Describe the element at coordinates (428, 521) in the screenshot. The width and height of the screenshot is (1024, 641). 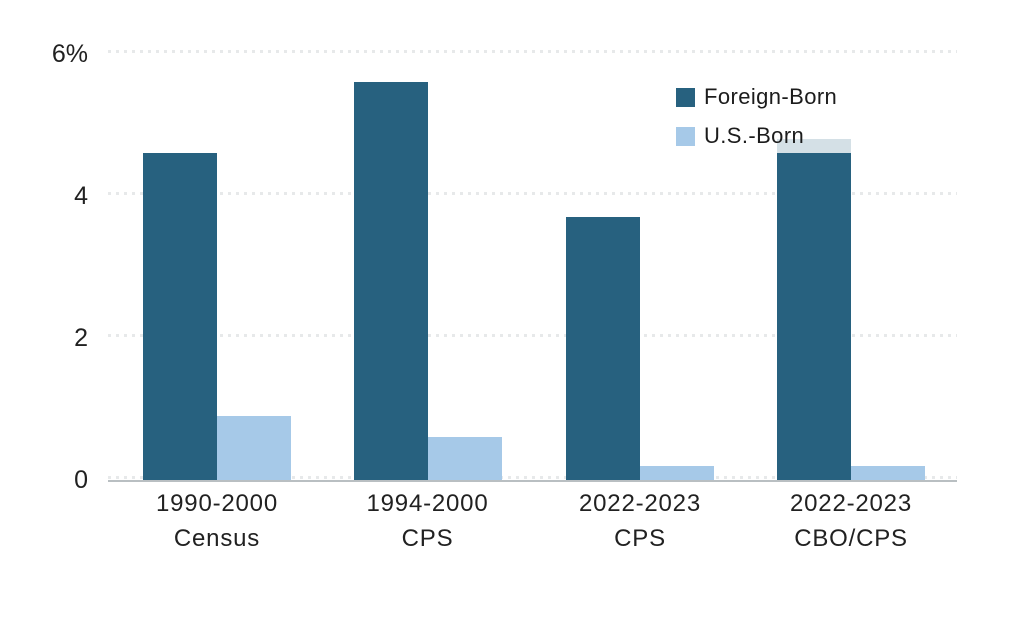
I see `x-category-label-2: 1994-2000 CPS` at that location.